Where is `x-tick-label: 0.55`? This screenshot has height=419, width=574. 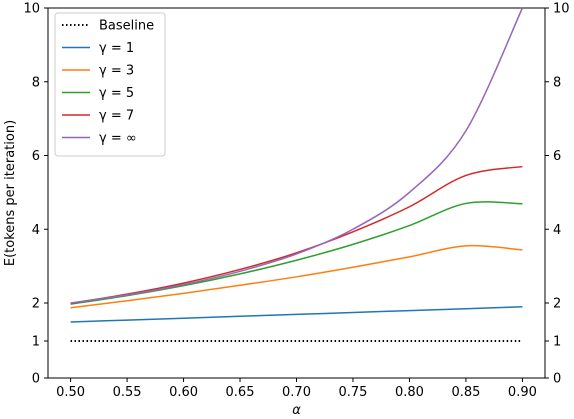
x-tick-label: 0.55 is located at coordinates (127, 392).